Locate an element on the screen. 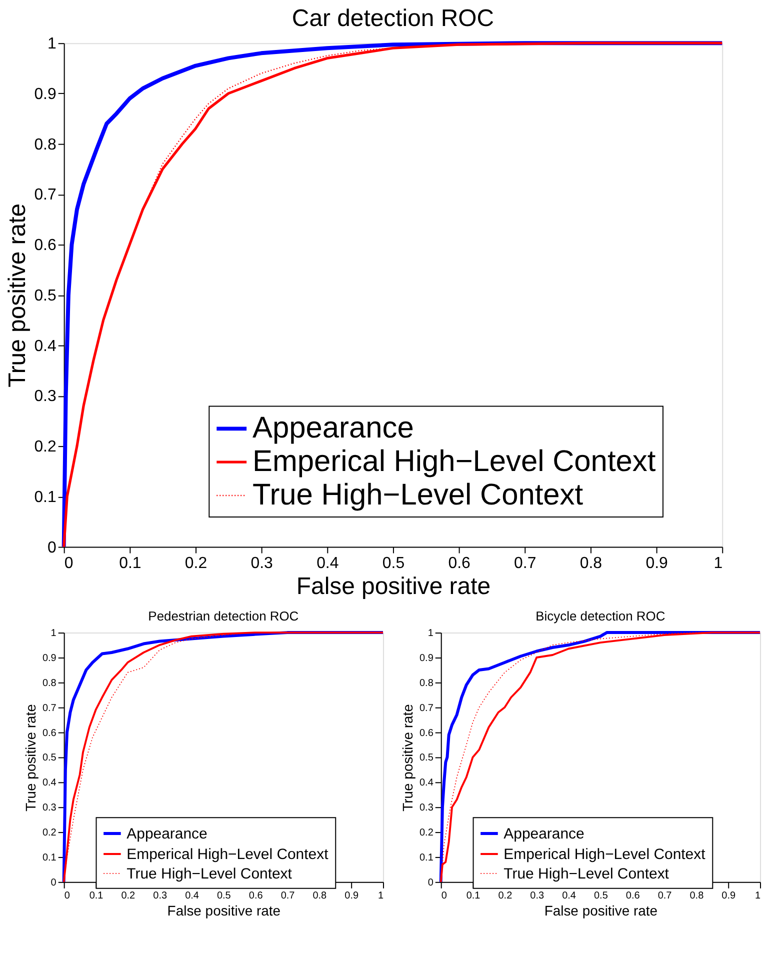 This screenshot has height=976, width=767. chart-title: Pedestrian detection ROC is located at coordinates (223, 616).